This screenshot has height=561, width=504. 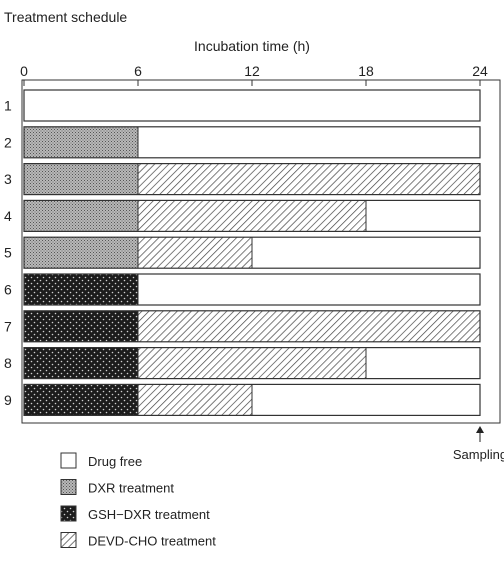 I want to click on schedule-row: 3, so click(x=242, y=179).